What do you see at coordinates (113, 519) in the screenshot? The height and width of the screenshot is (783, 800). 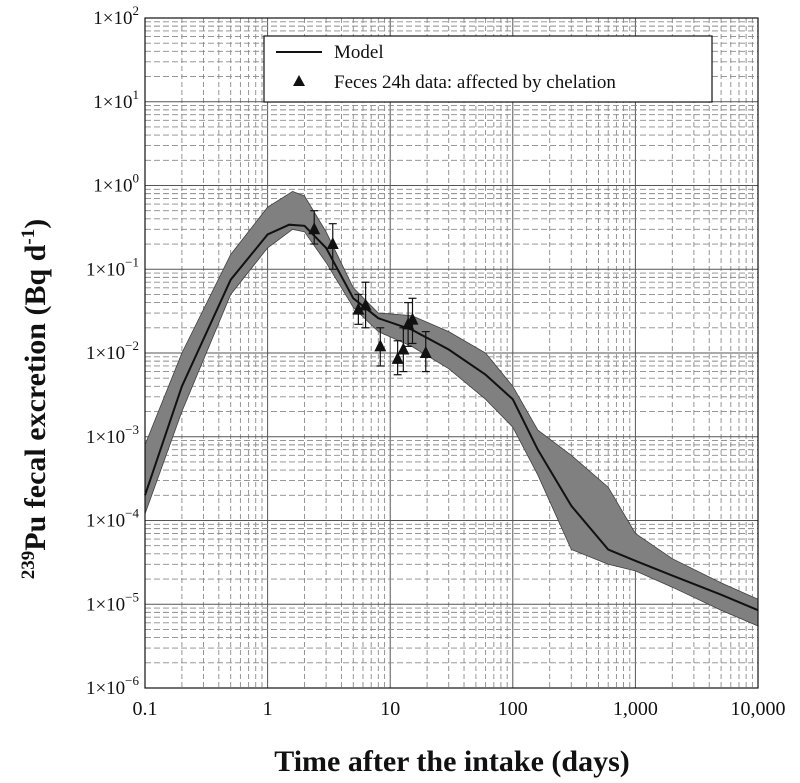 I see `y-tick-label: 1×10⁻⁴` at bounding box center [113, 519].